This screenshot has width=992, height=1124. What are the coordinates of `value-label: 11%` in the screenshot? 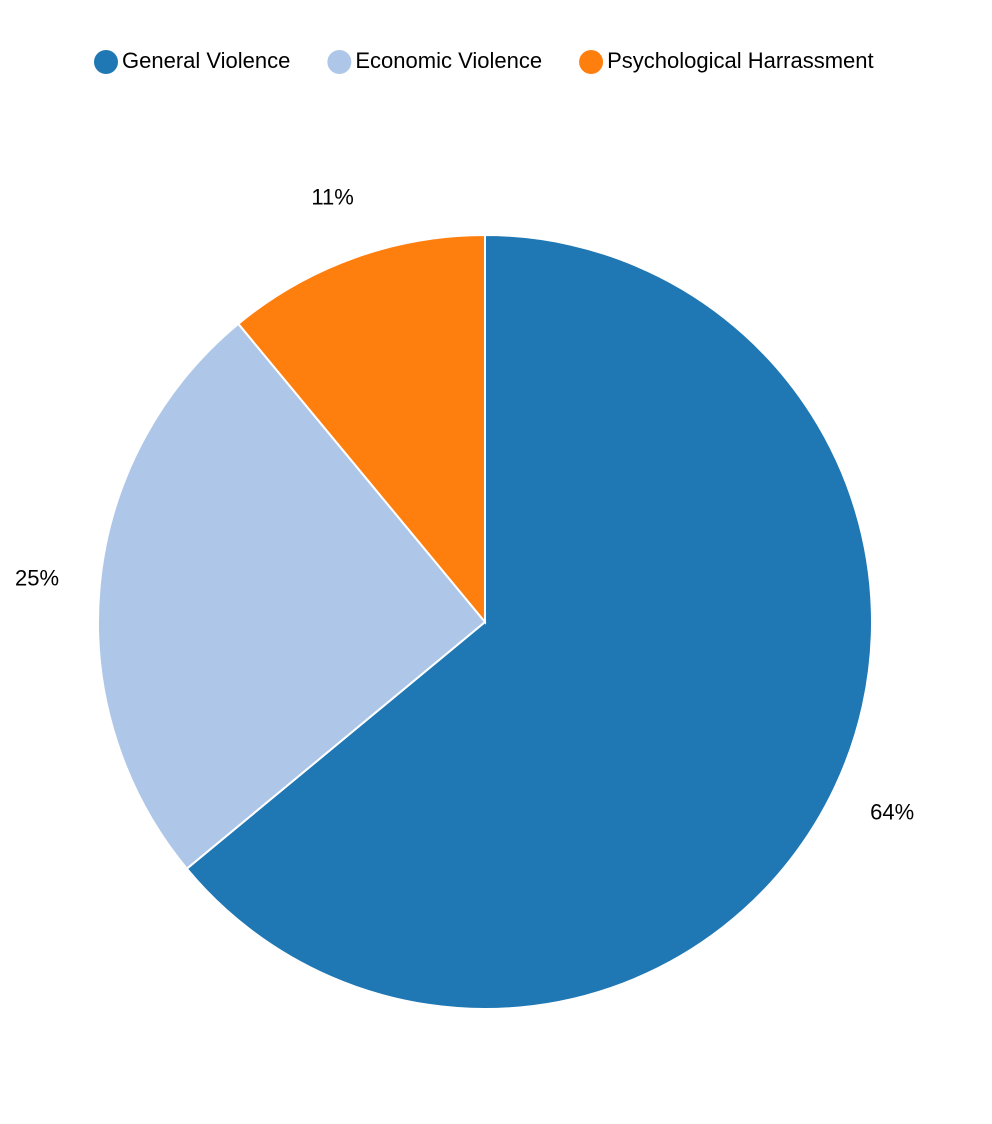 It's located at (332, 196).